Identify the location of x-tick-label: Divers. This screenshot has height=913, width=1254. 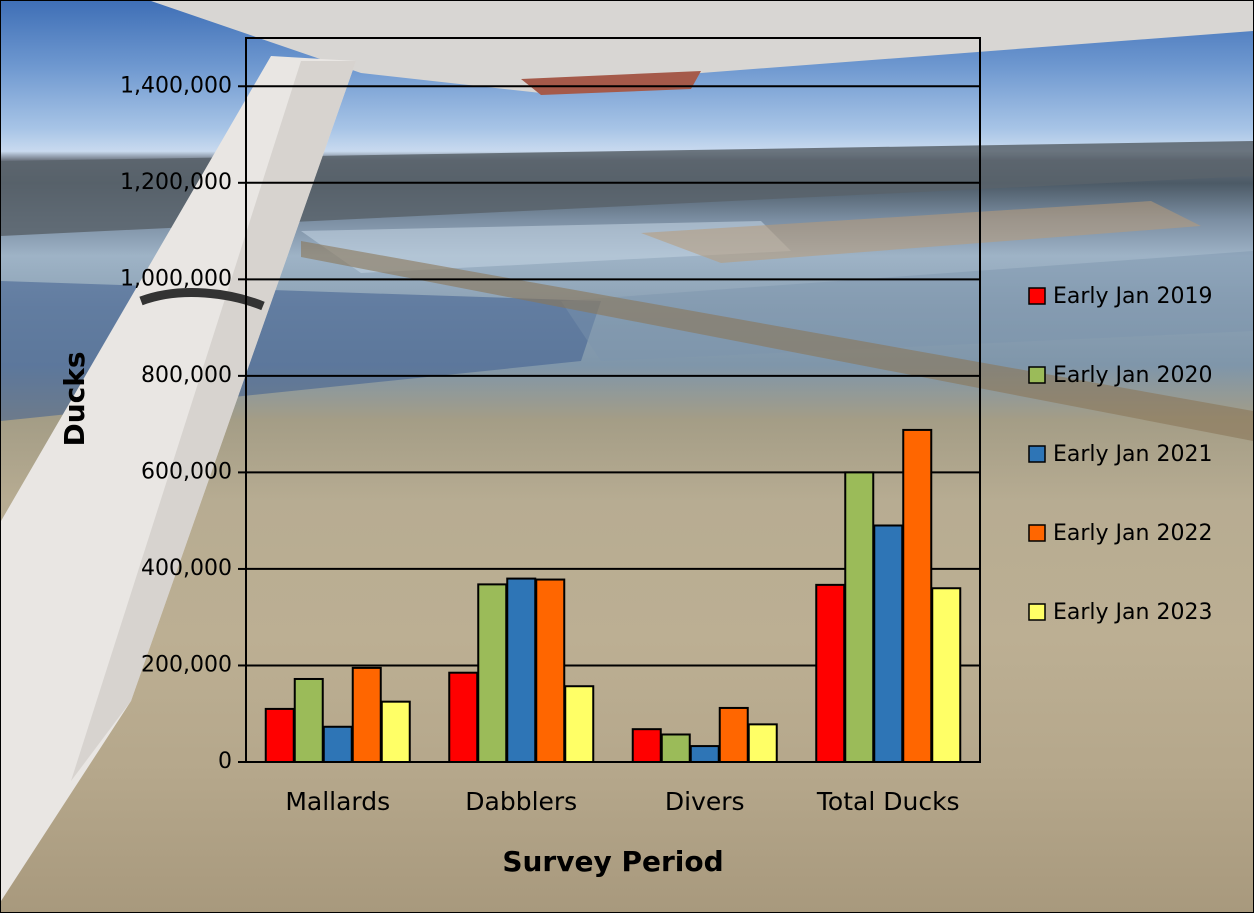
(705, 801).